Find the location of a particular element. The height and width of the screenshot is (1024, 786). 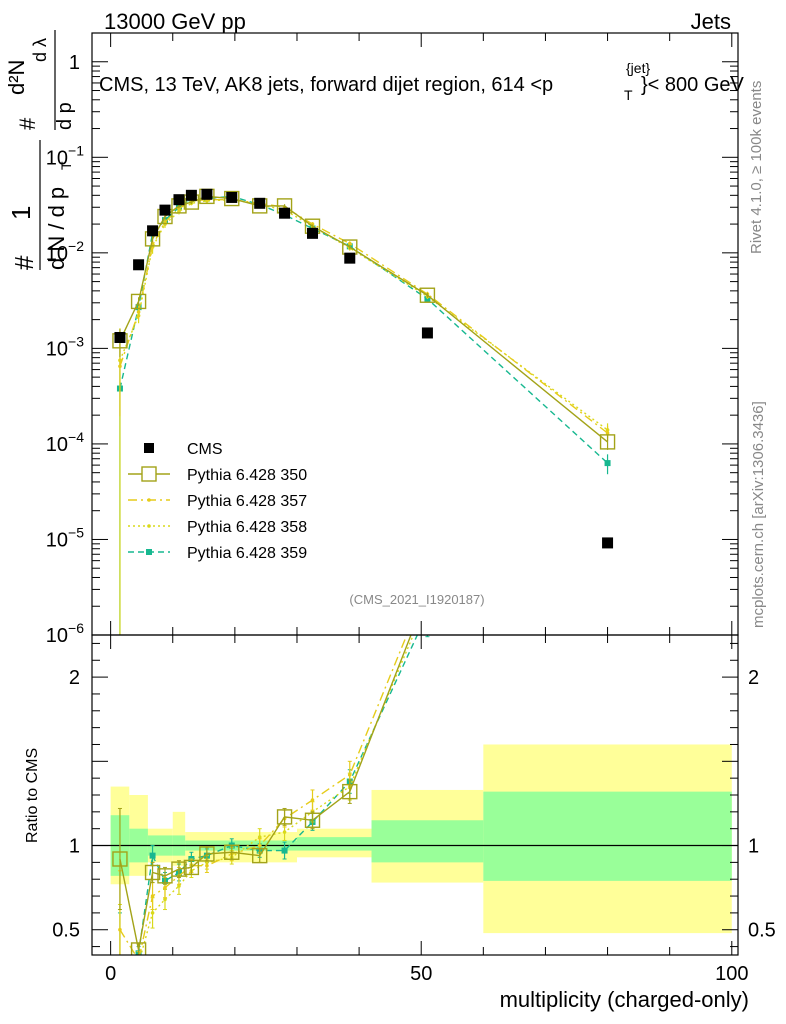

y-label-sub-T: T is located at coordinates (66, 165).